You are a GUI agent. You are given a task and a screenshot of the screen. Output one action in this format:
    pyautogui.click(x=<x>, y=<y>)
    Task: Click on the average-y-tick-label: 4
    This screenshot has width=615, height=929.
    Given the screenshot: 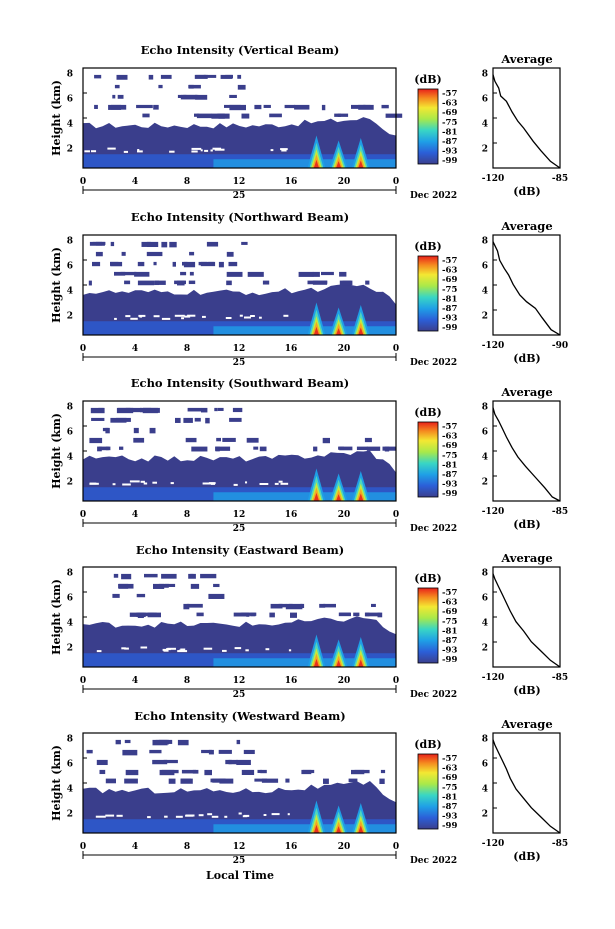 What is the action you would take?
    pyautogui.click(x=485, y=292)
    